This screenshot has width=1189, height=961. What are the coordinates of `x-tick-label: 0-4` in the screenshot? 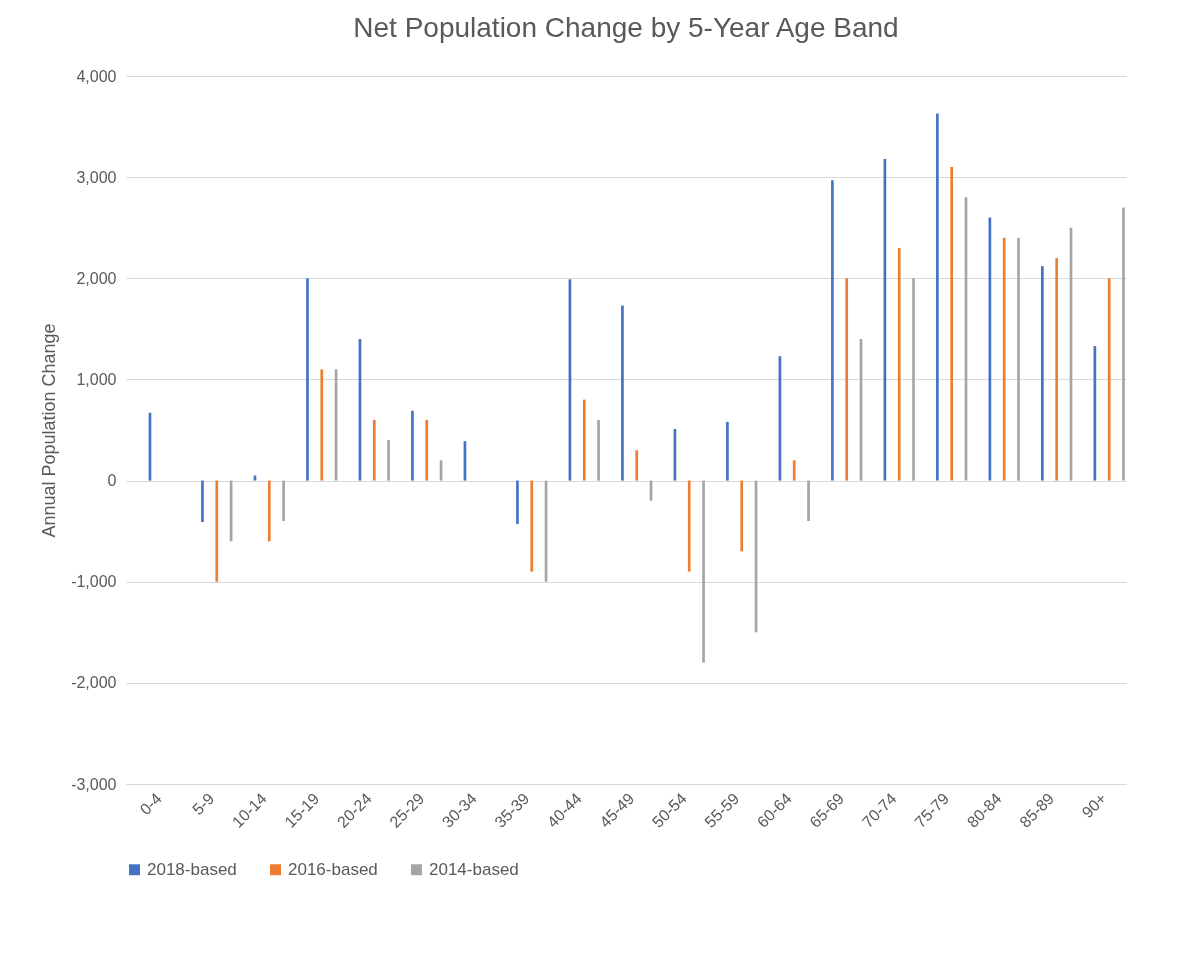 It's located at (150, 804).